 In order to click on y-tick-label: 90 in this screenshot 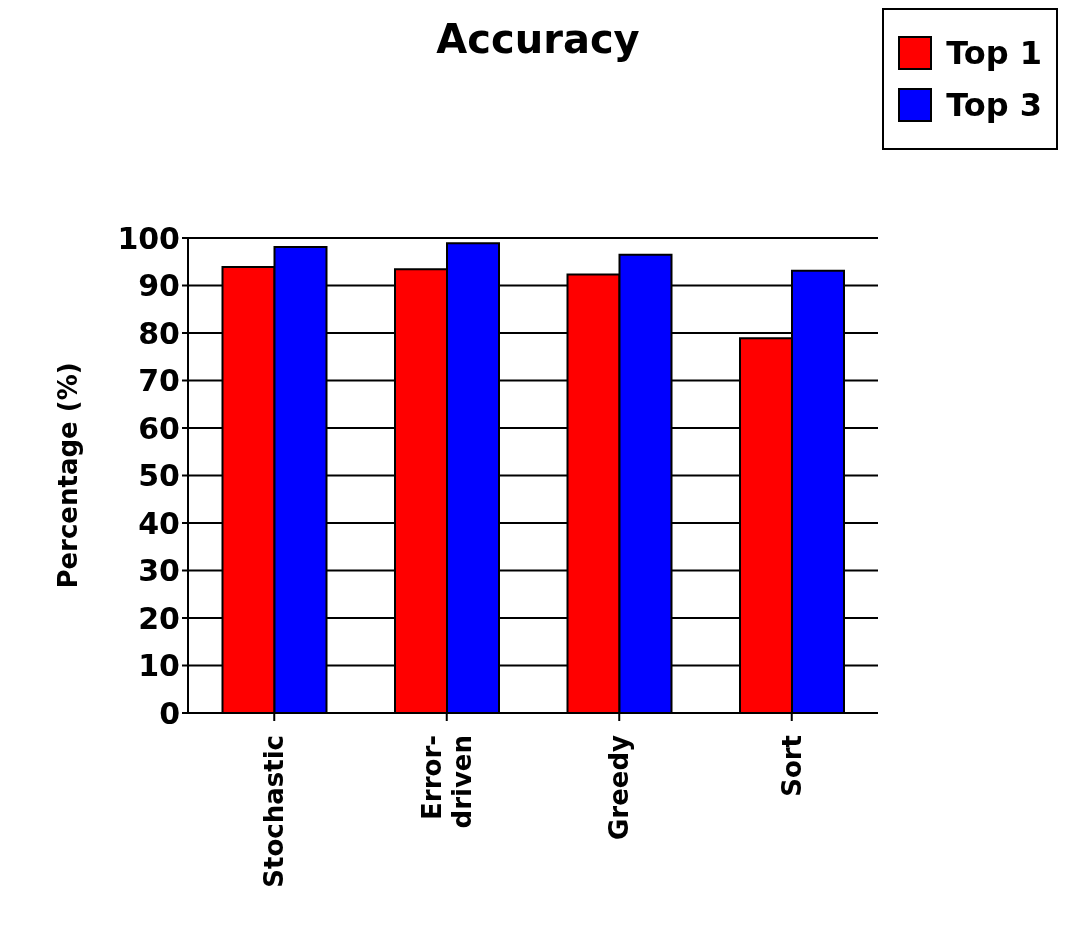, I will do `click(159, 286)`.